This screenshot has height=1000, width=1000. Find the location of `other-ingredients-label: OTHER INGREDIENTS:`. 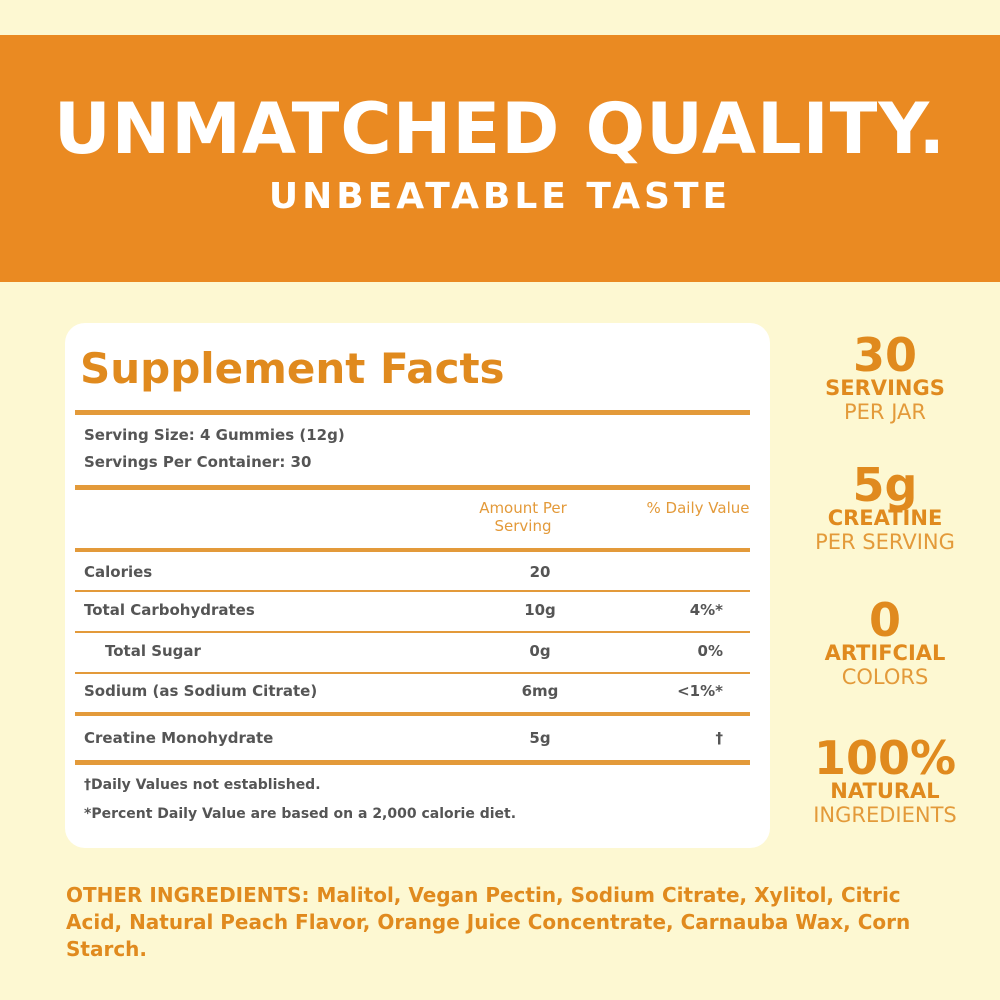

other-ingredients-label: OTHER INGREDIENTS: is located at coordinates (188, 895).